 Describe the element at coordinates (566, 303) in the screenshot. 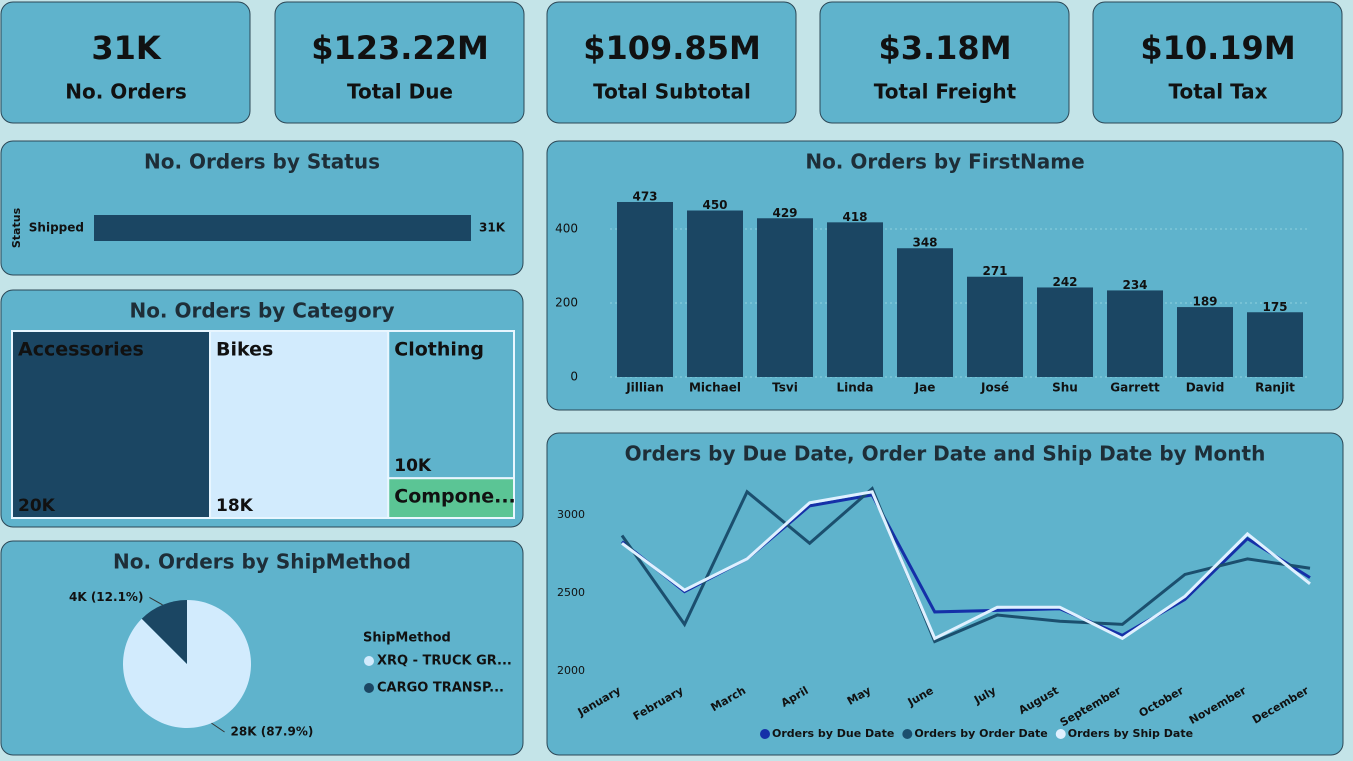

I see `y-tick-label: 200` at that location.